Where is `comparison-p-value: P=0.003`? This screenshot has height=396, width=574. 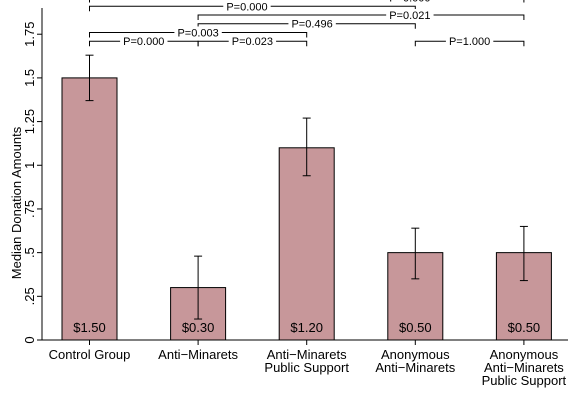 comparison-p-value: P=0.003 is located at coordinates (197, 33).